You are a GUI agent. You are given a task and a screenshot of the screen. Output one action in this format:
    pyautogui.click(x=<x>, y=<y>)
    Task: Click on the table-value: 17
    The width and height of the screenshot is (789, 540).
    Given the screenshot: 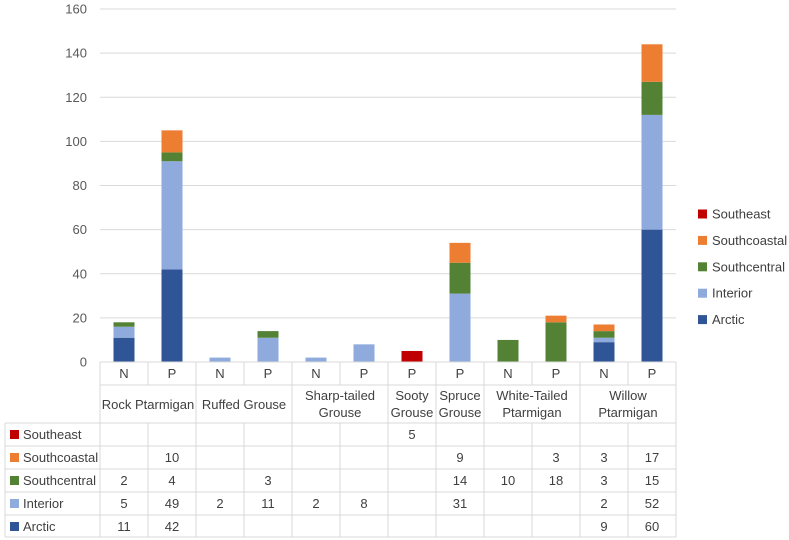 What is the action you would take?
    pyautogui.click(x=652, y=457)
    